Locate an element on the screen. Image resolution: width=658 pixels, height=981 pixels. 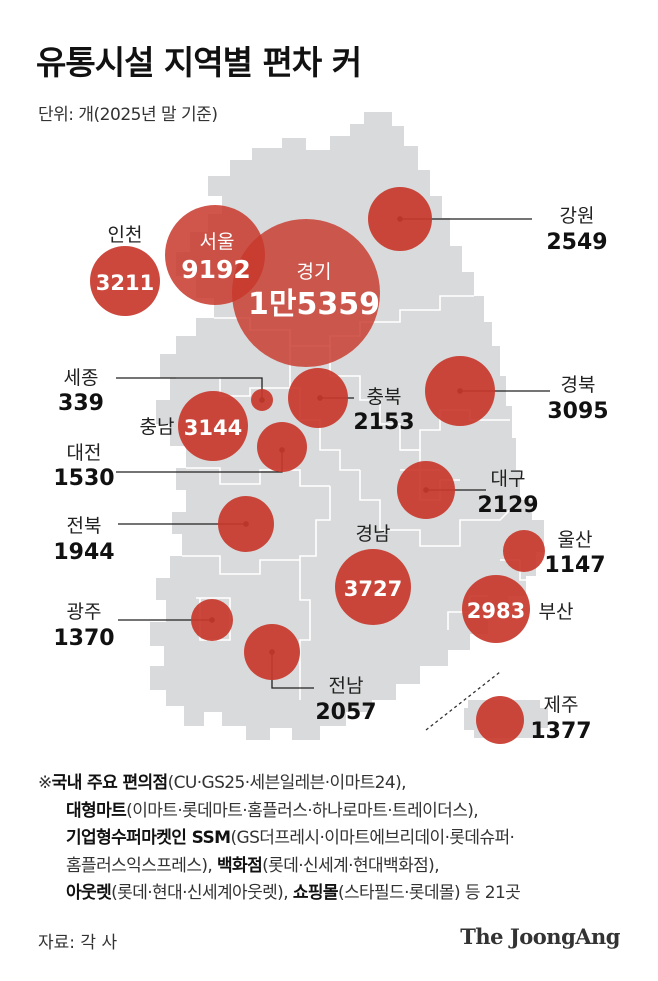
label-jeju-name: 제주 is located at coordinates (561, 705).